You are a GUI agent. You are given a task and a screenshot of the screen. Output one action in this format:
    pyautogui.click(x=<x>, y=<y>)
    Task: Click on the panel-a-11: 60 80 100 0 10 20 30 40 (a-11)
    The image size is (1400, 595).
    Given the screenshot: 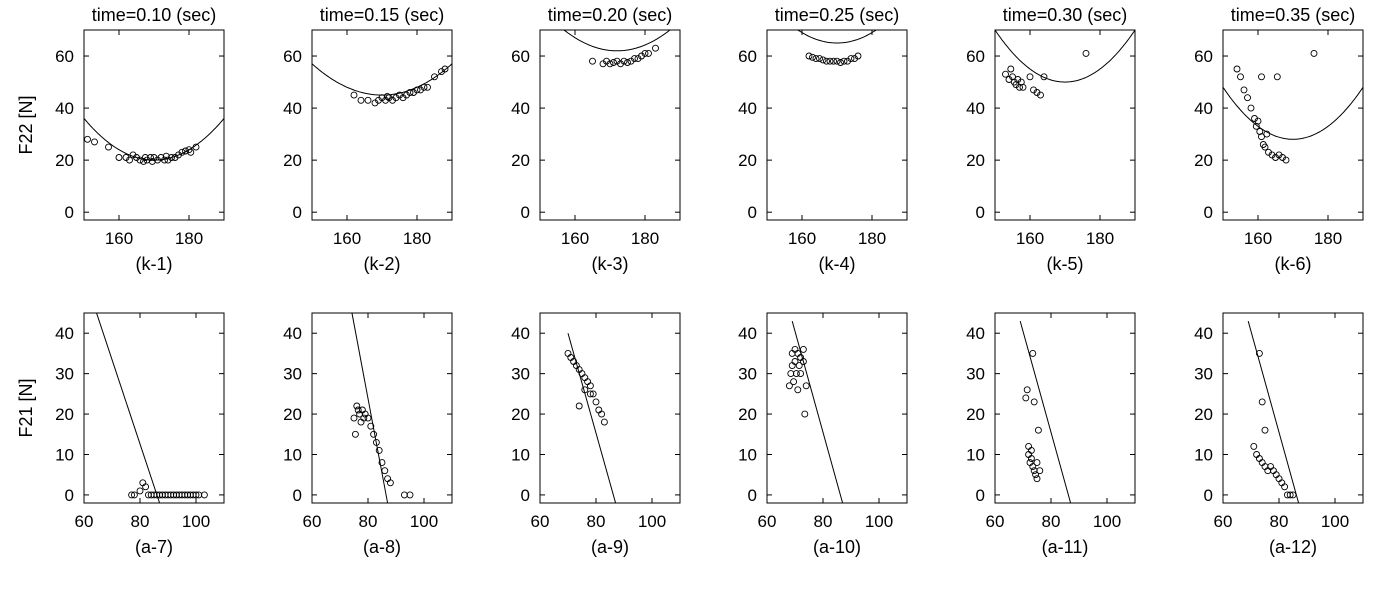 What is the action you would take?
    pyautogui.click(x=1051, y=434)
    